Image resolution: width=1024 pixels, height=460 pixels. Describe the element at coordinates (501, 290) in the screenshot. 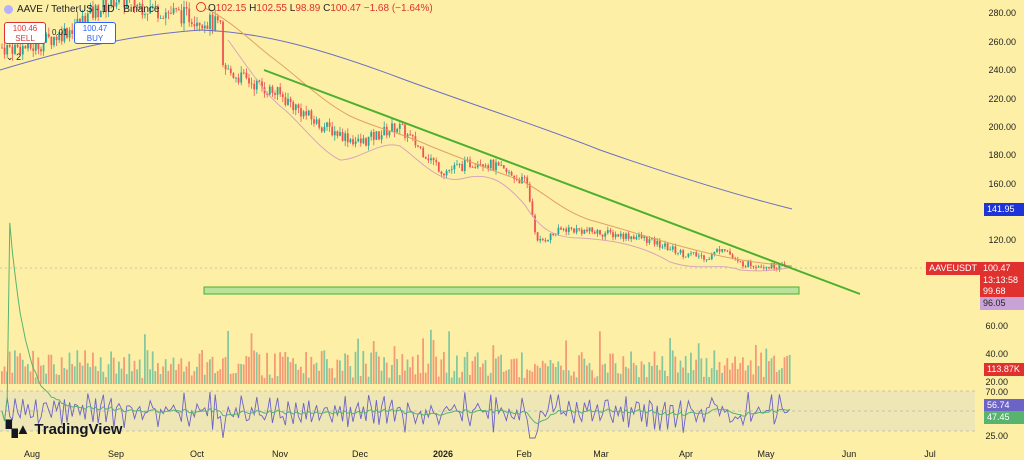

I see `support-zone` at that location.